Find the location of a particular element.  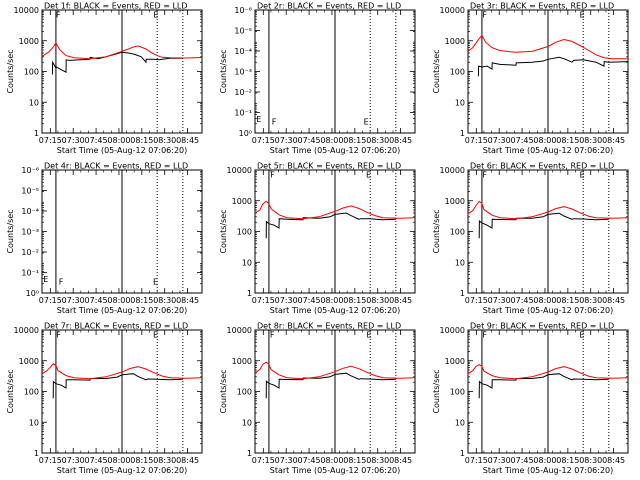

panel-title: Det 2r: BLACK = Events, RED = LLD is located at coordinates (329, 6).